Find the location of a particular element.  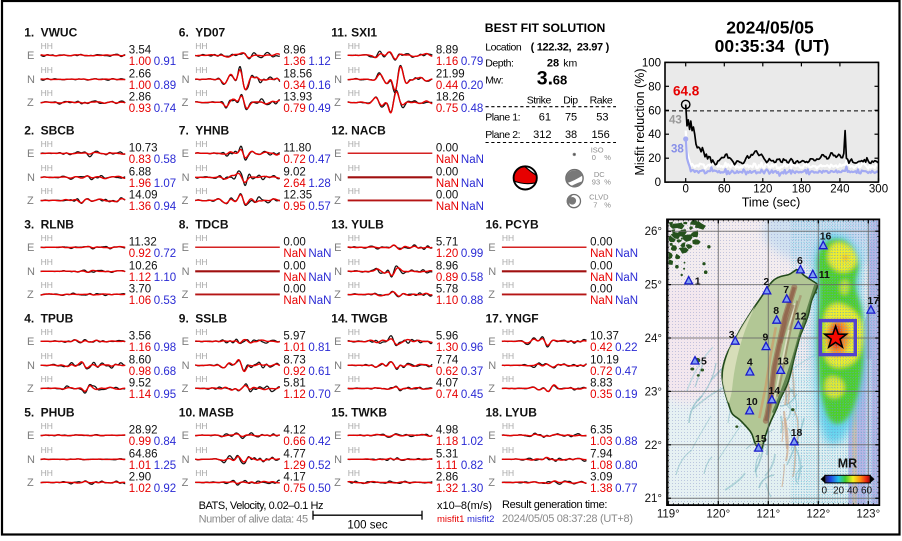

svg-text: 9. is located at coordinates (184, 319).